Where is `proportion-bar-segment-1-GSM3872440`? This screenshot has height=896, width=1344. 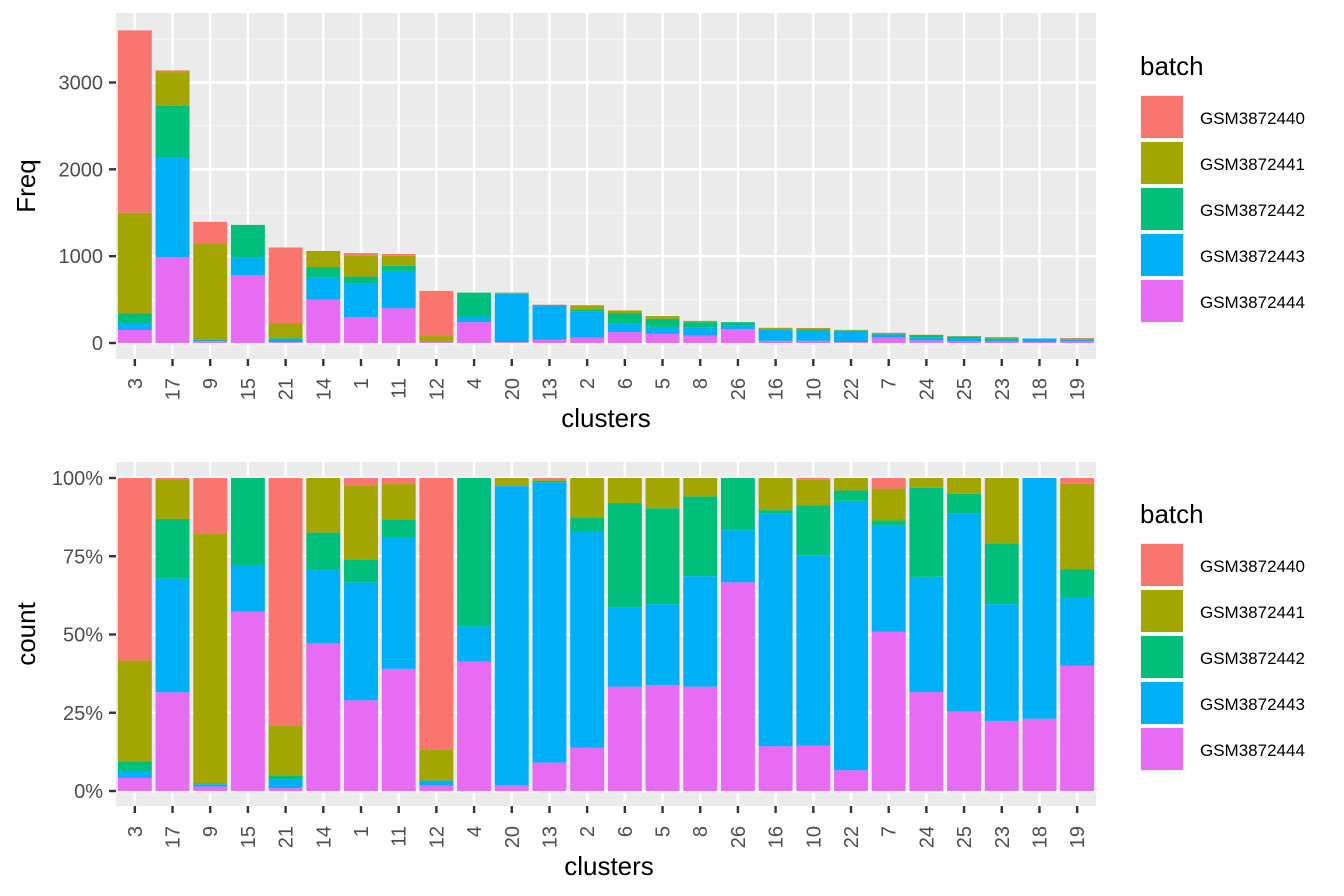 proportion-bar-segment-1-GSM3872440 is located at coordinates (361, 482).